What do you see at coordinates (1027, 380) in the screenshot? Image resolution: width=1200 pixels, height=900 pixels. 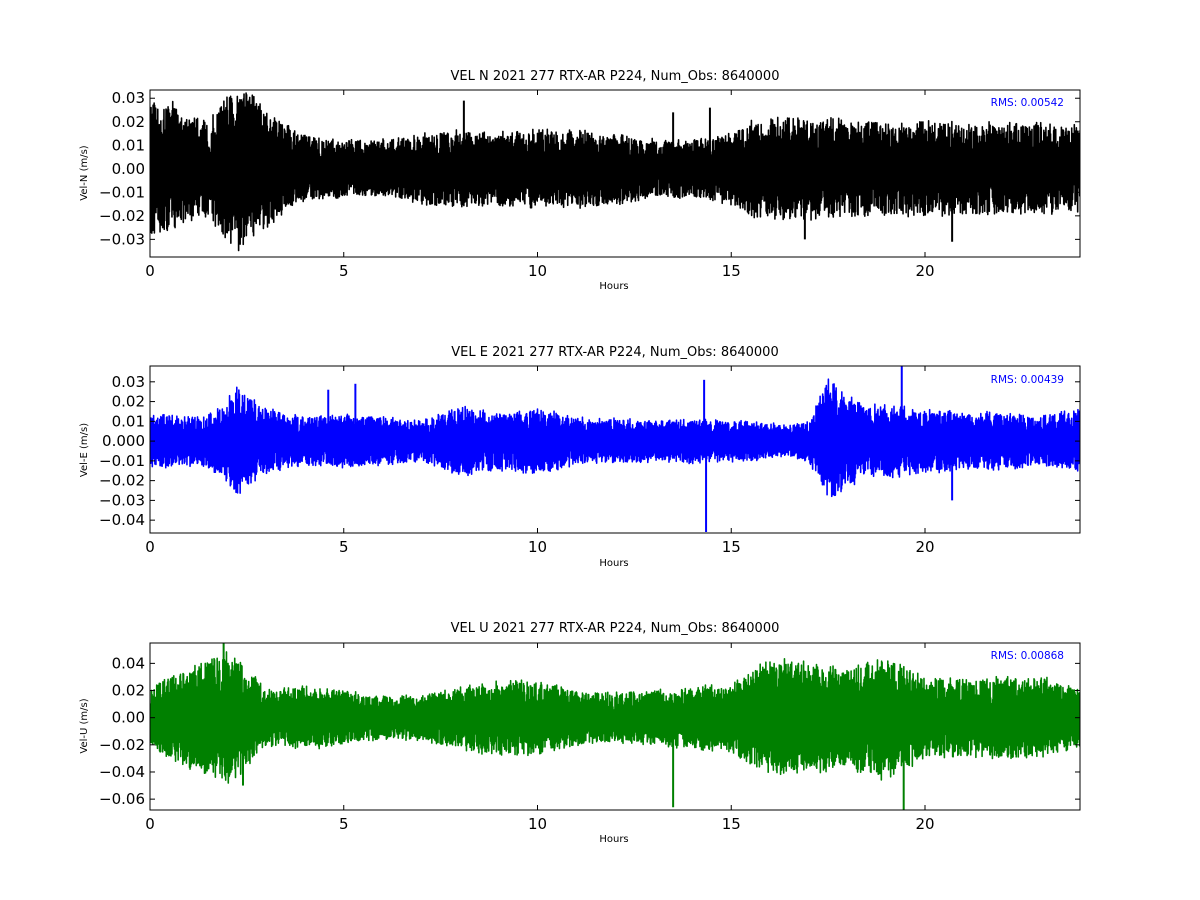 I see `rms-annotation: RMS: 0.00439` at bounding box center [1027, 380].